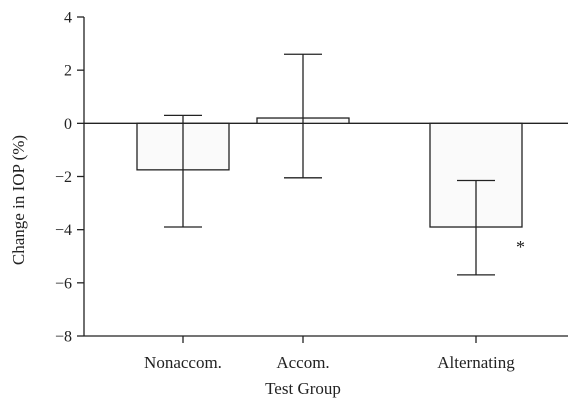 This screenshot has height=400, width=569. I want to click on annotations: *, so click(520, 247).